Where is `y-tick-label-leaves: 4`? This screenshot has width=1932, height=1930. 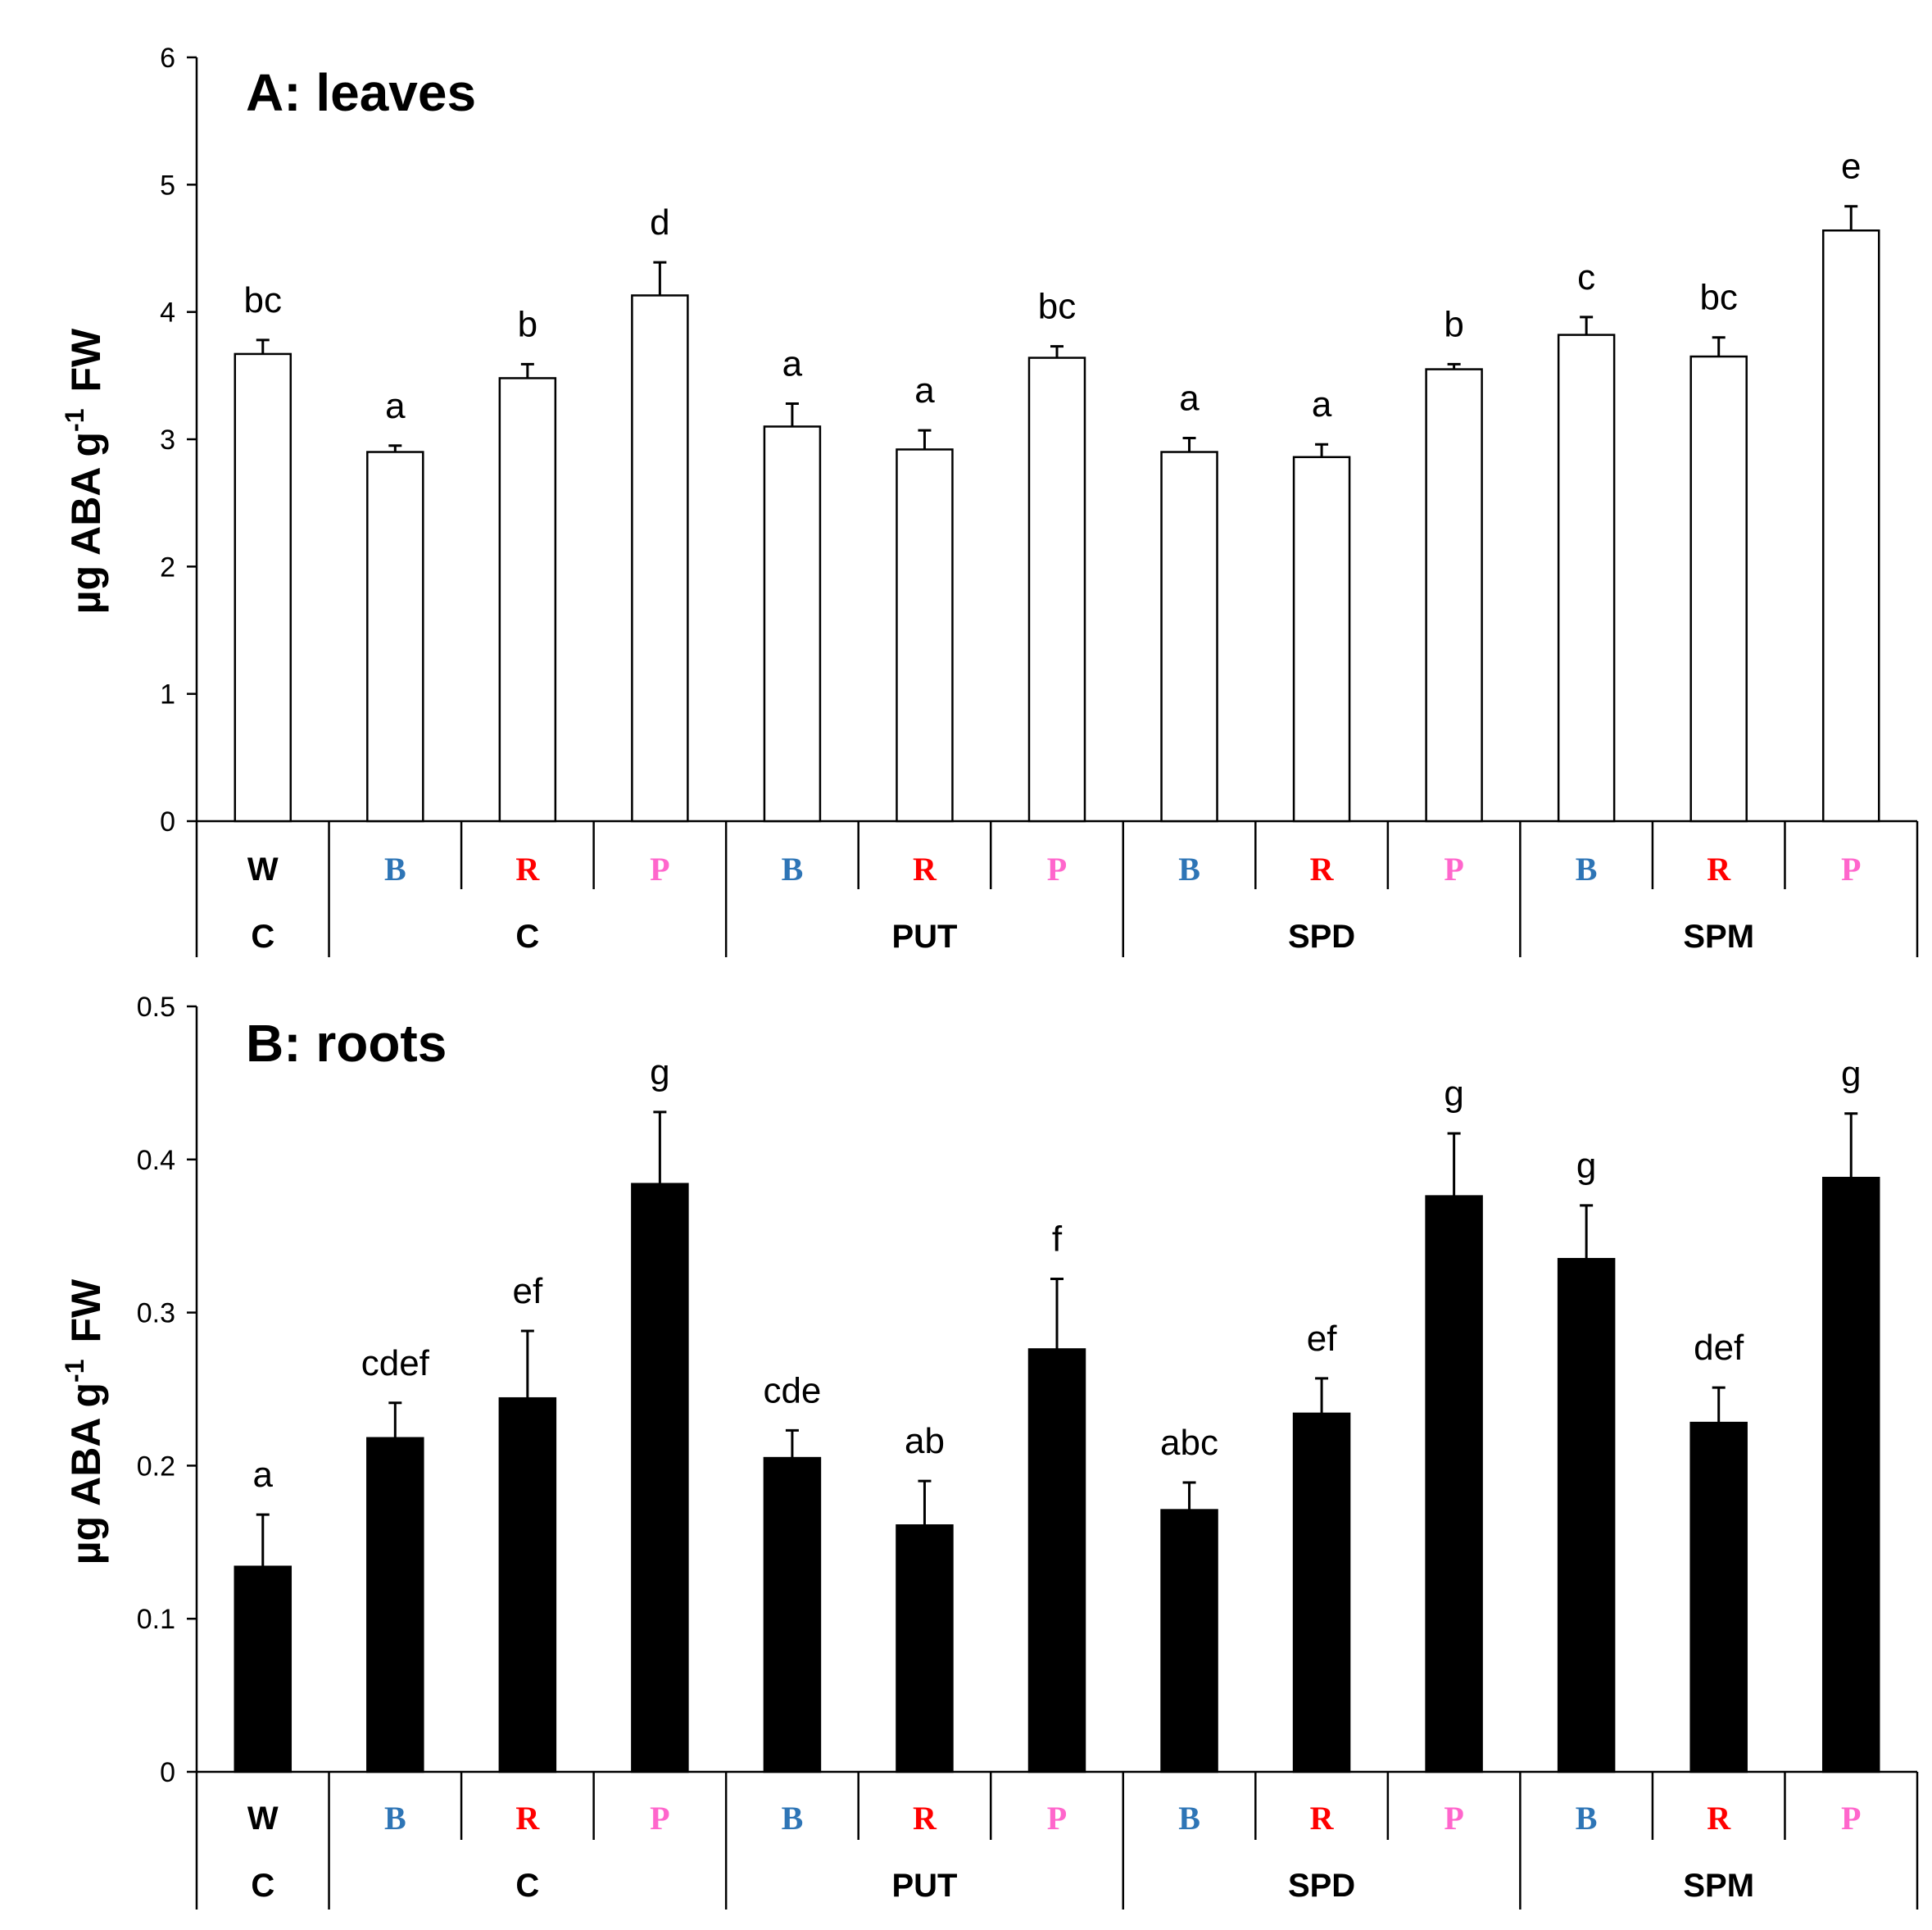
y-tick-label-leaves: 4 is located at coordinates (167, 313).